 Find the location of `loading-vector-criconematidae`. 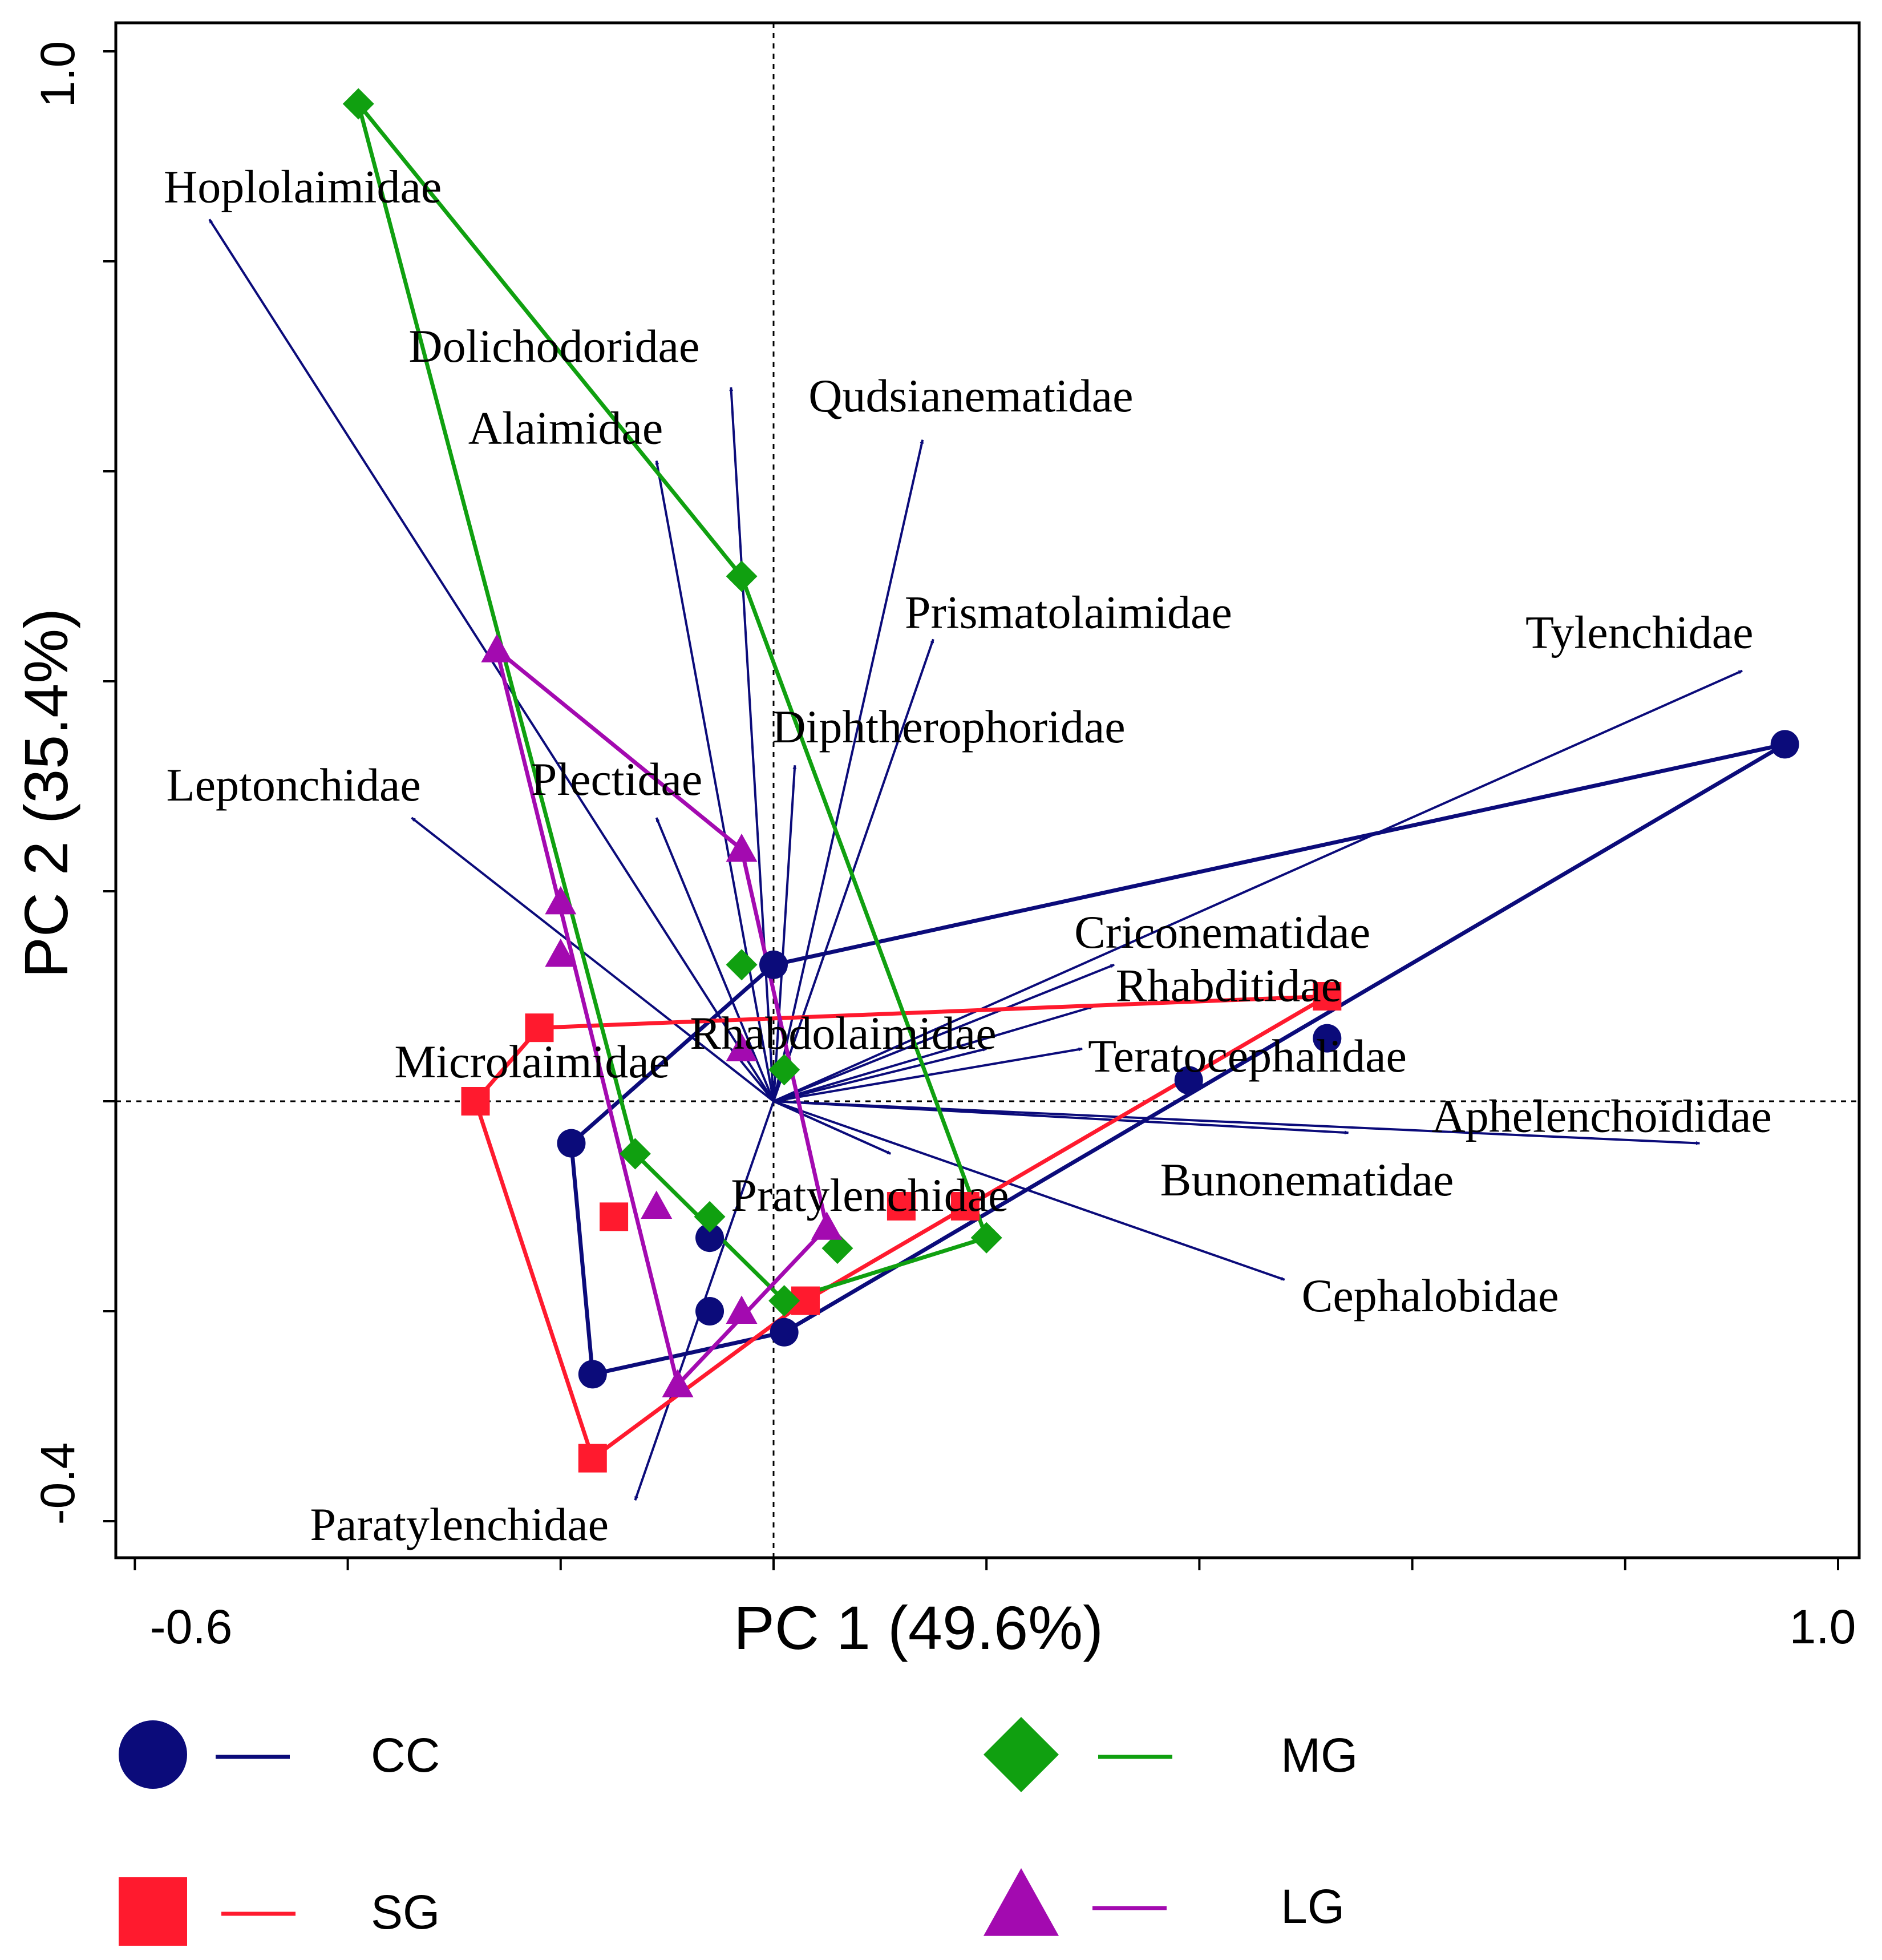

loading-vector-criconematidae is located at coordinates (944, 1032).